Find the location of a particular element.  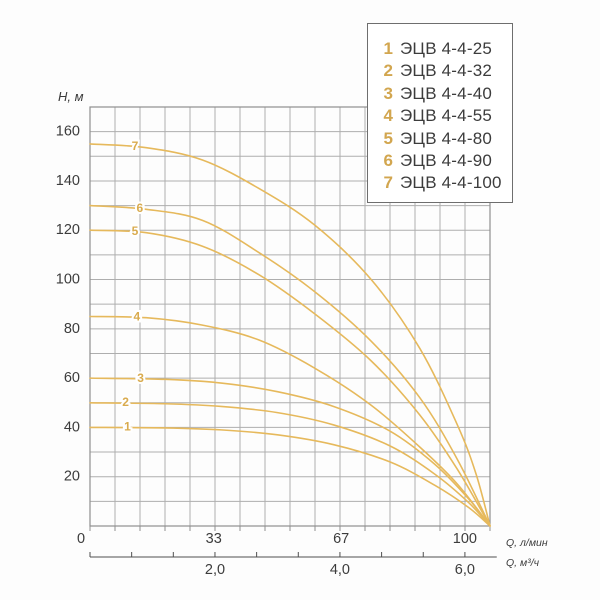

y-axis-title: Н, м is located at coordinates (71, 96).